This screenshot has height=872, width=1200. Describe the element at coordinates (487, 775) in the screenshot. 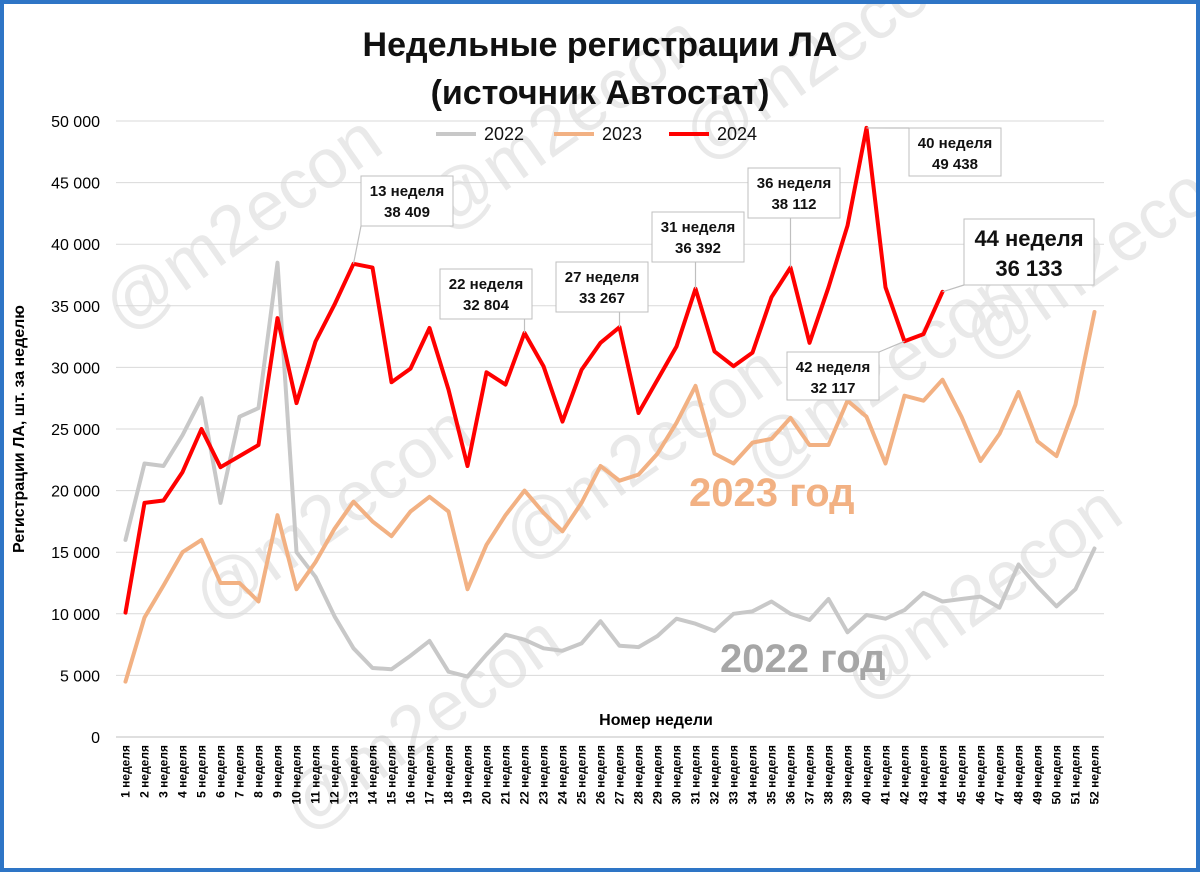

I see `x-tick-label: 20 неделя` at that location.